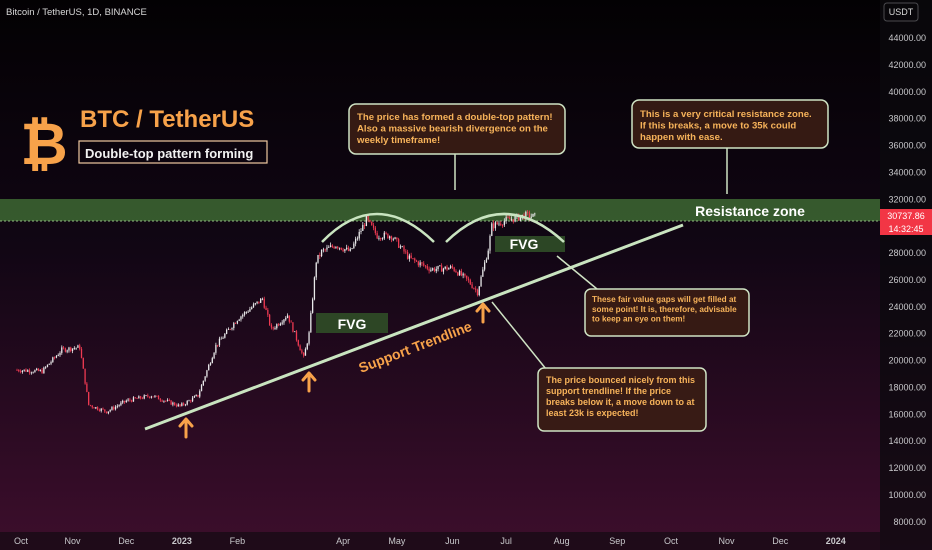 The width and height of the screenshot is (932, 550). I want to click on price-tick-label: 8000.00, so click(909, 522).